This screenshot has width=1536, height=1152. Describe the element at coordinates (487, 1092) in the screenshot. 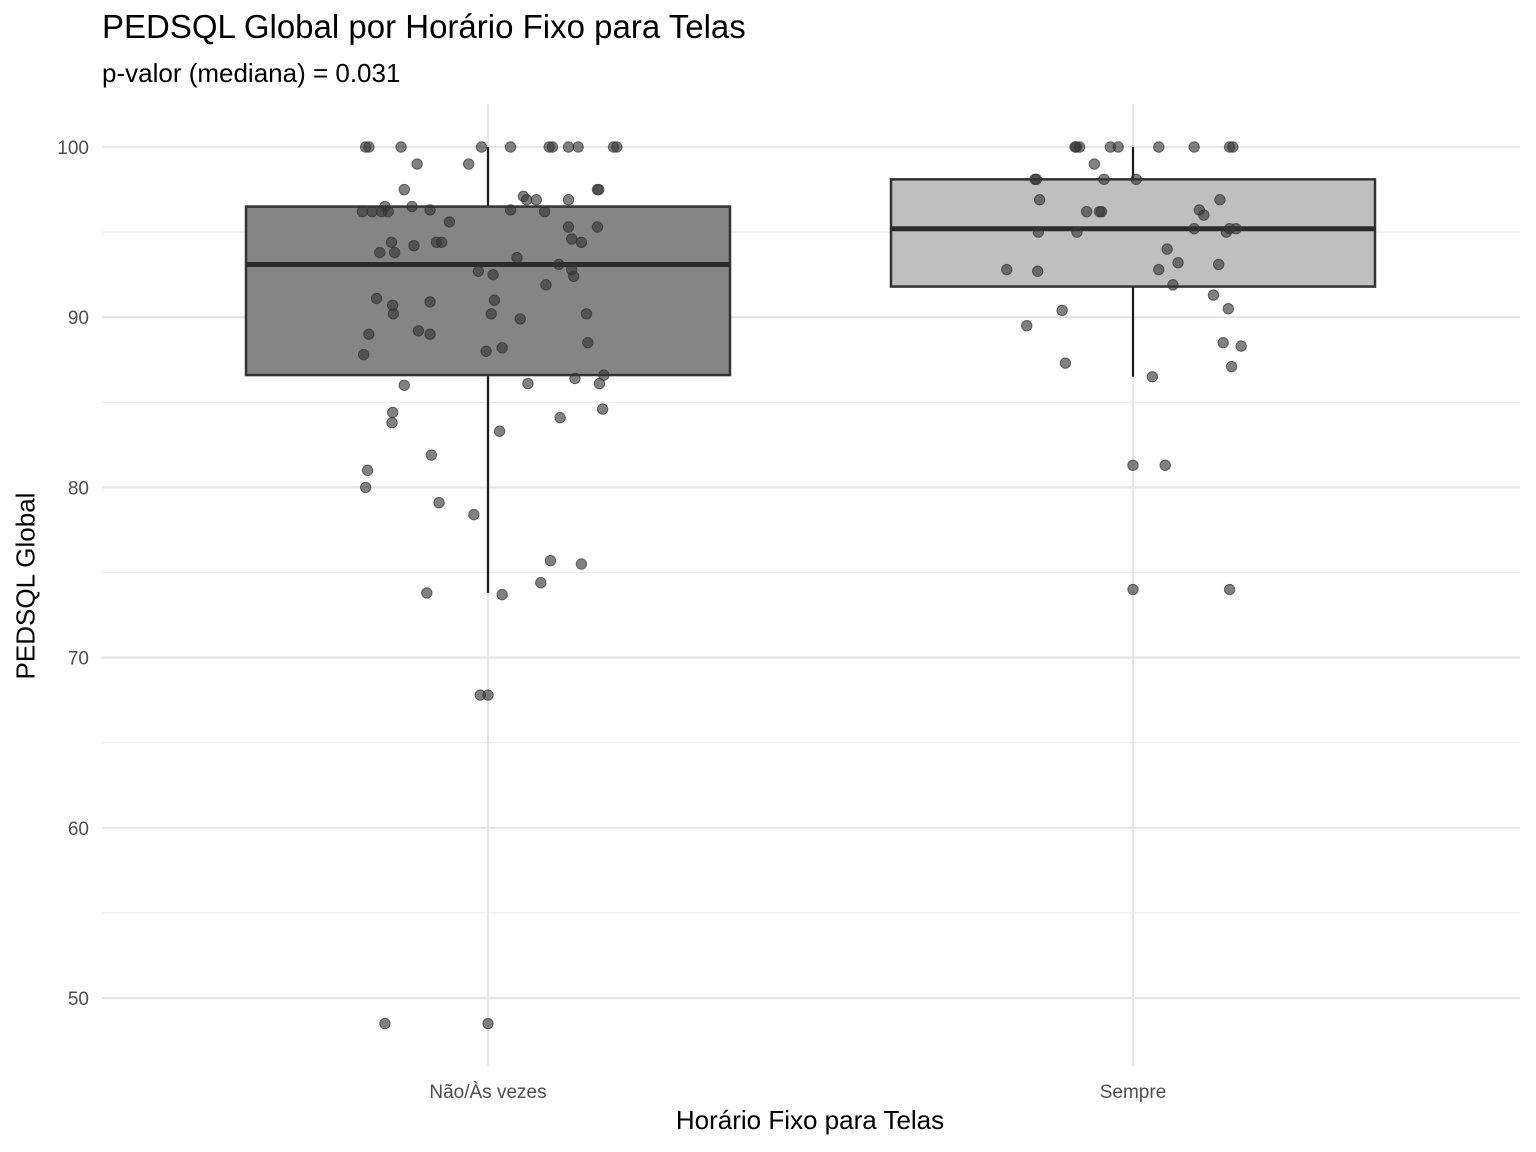

I see `x-tick-label: Não/Às vezes` at that location.